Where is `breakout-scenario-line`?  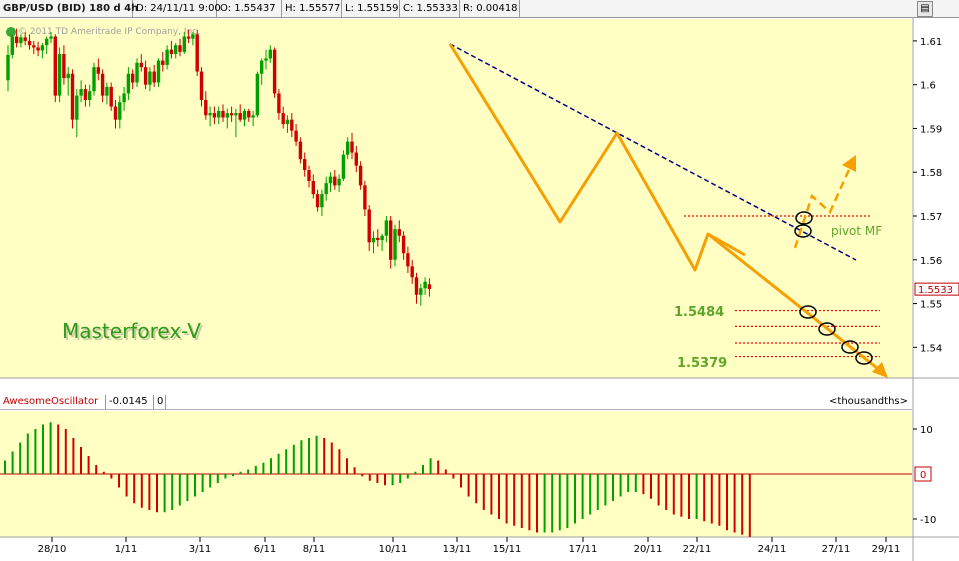
breakout-scenario-line is located at coordinates (823, 205).